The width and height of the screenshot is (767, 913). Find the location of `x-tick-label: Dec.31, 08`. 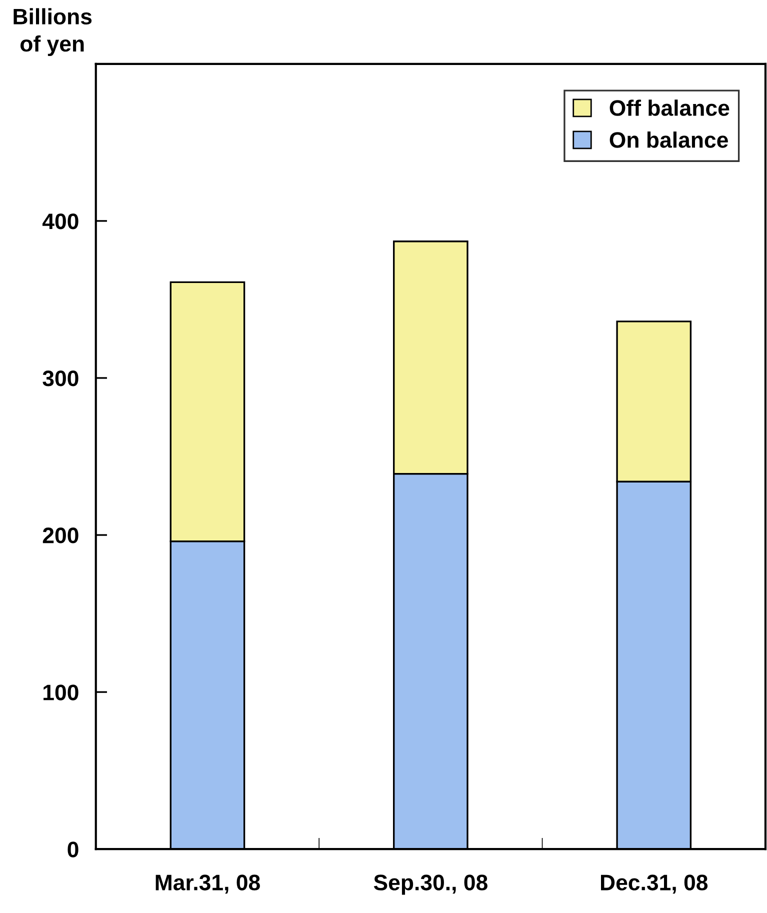

x-tick-label: Dec.31, 08 is located at coordinates (654, 884).